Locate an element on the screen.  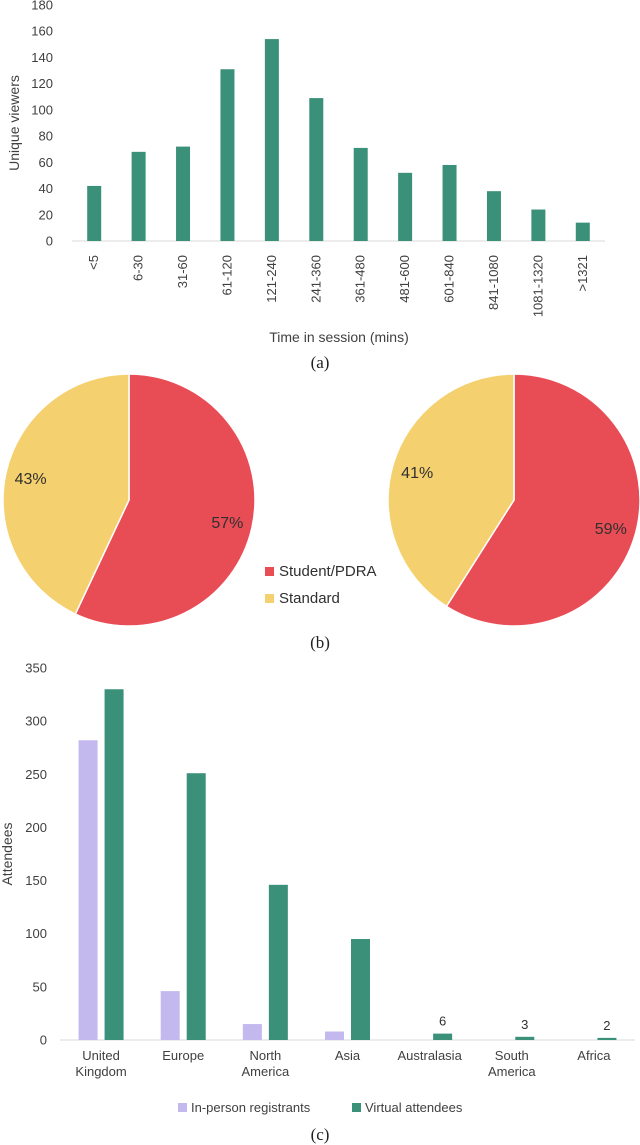
x-tick-label: 481-600 is located at coordinates (404, 279).